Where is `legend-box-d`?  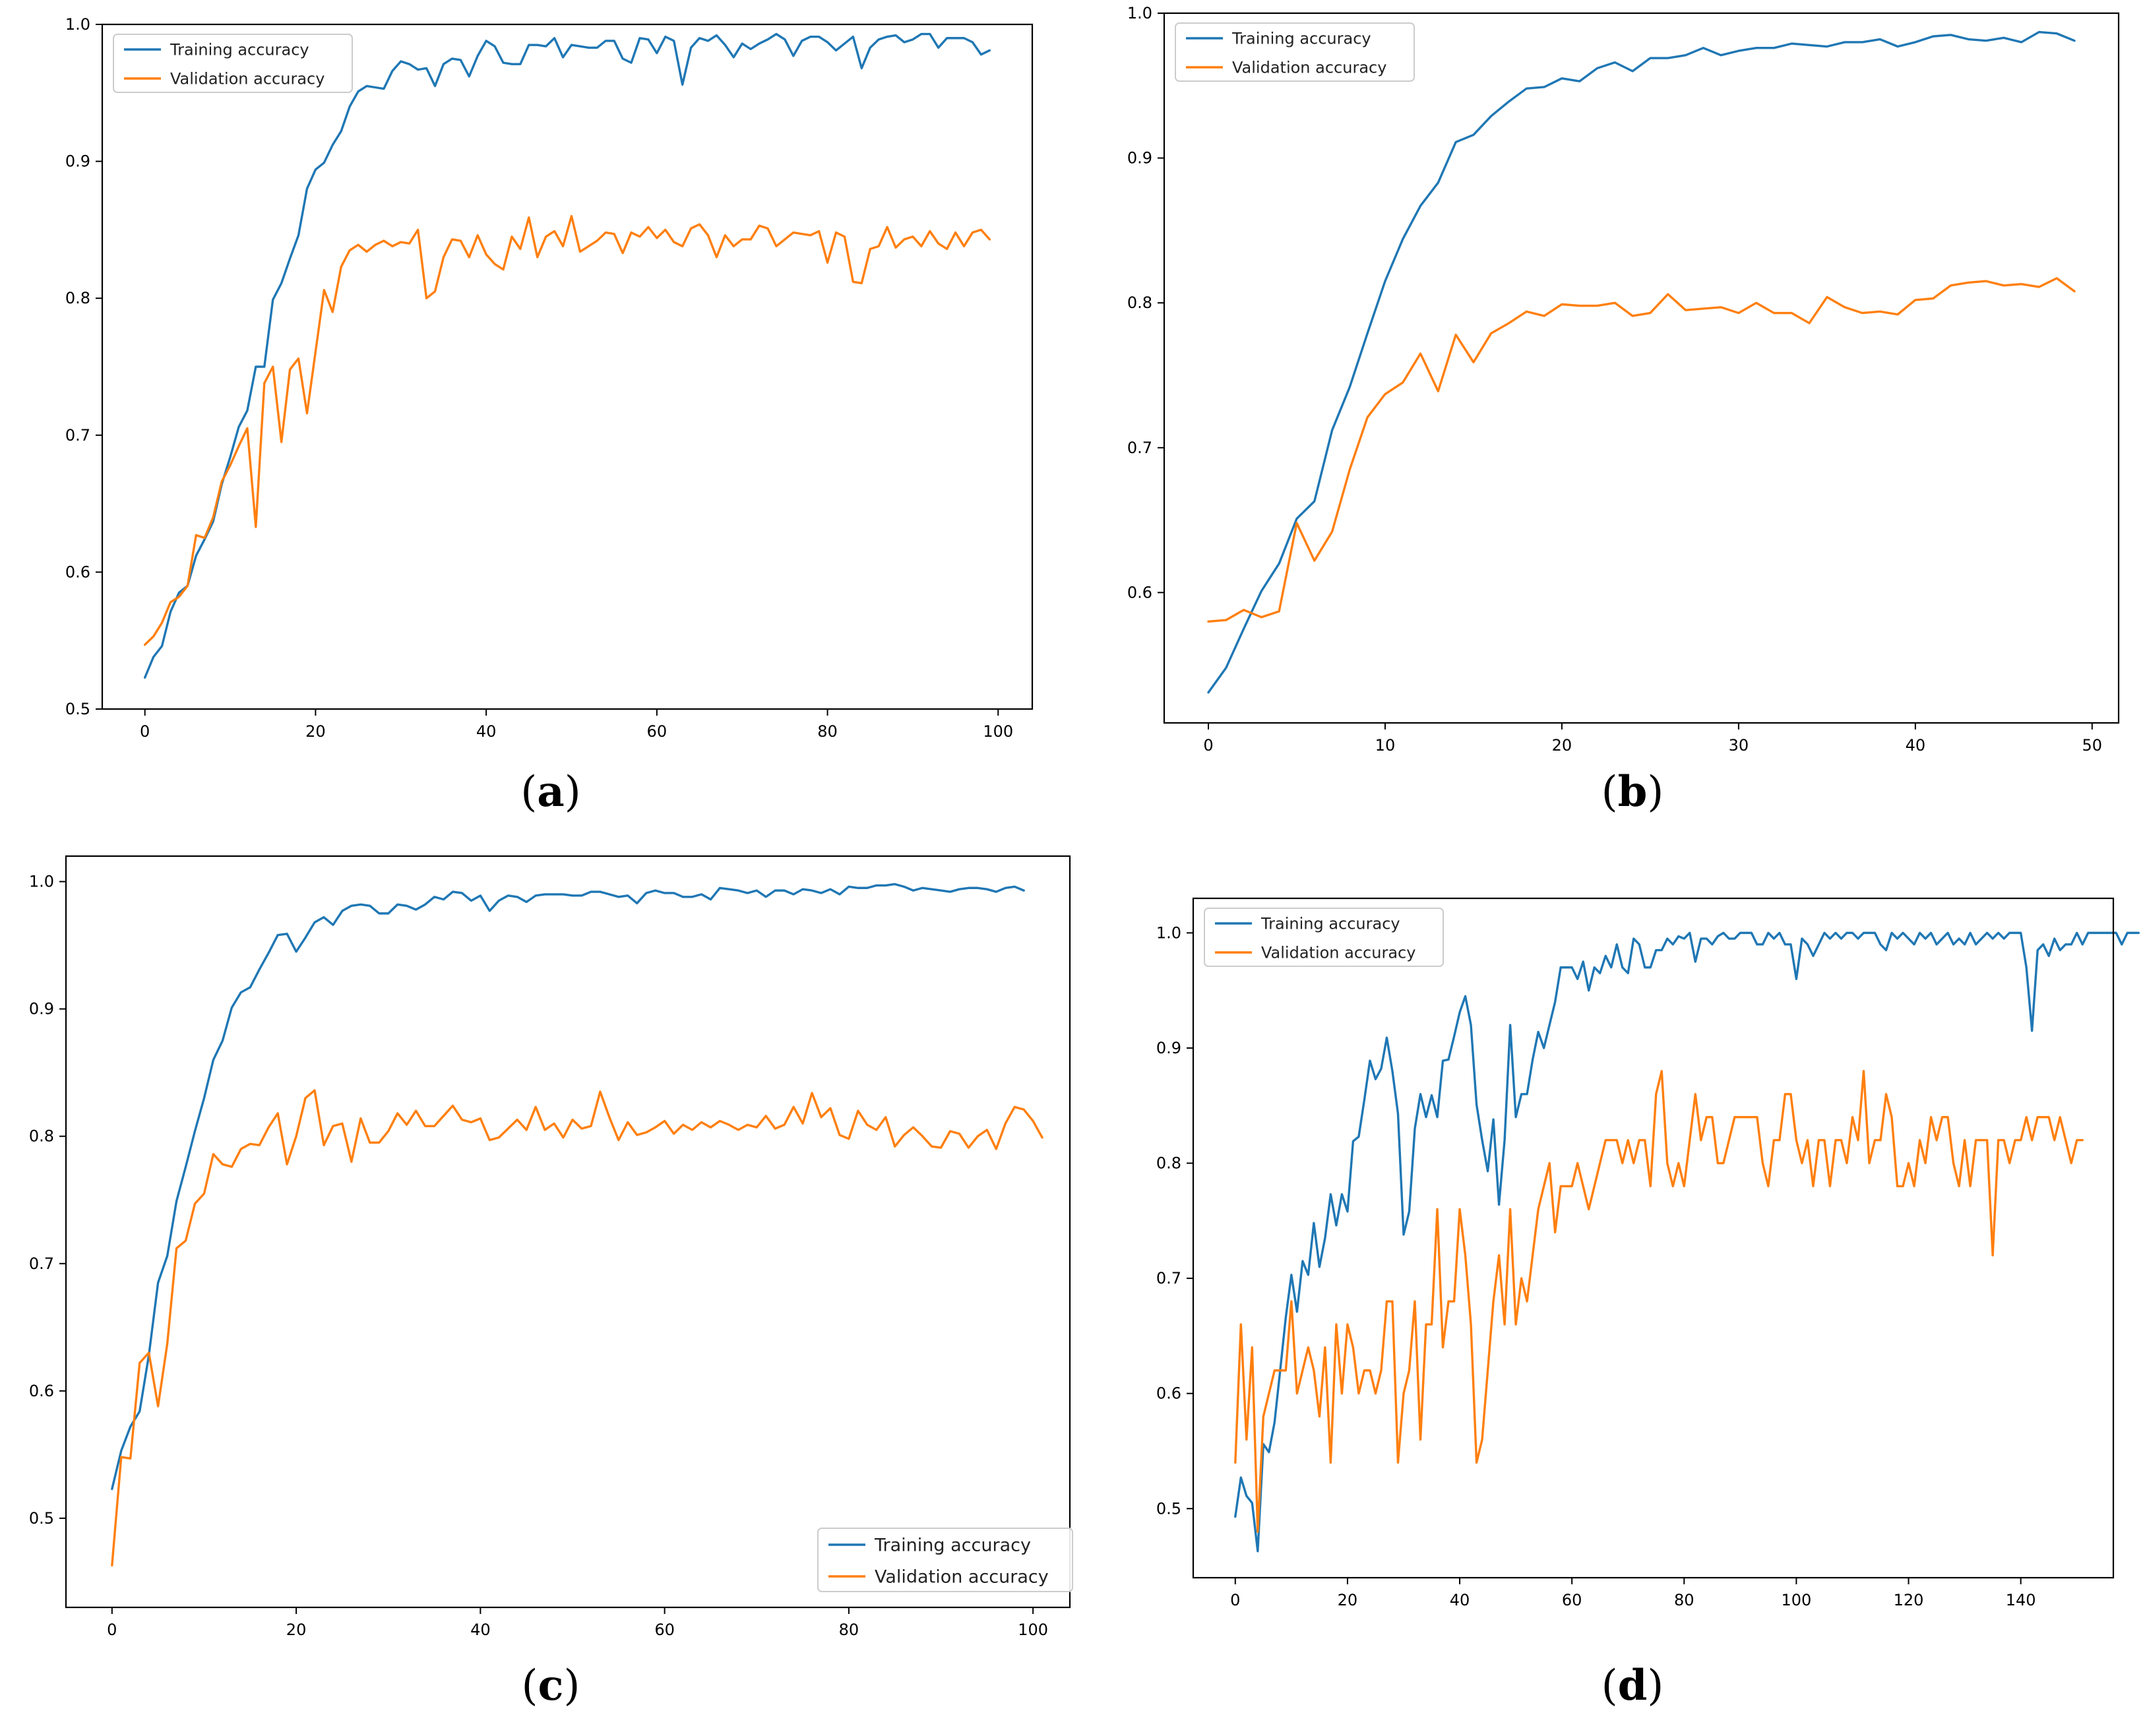 legend-box-d is located at coordinates (1324, 937).